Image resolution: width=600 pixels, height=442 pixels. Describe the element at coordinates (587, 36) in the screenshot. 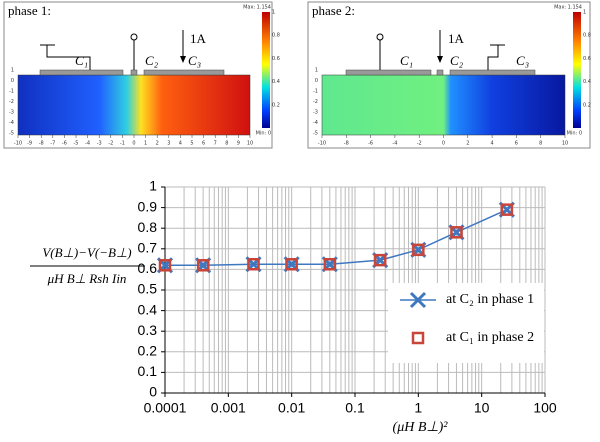

I see `colorbar-tick-label: 0.8` at that location.